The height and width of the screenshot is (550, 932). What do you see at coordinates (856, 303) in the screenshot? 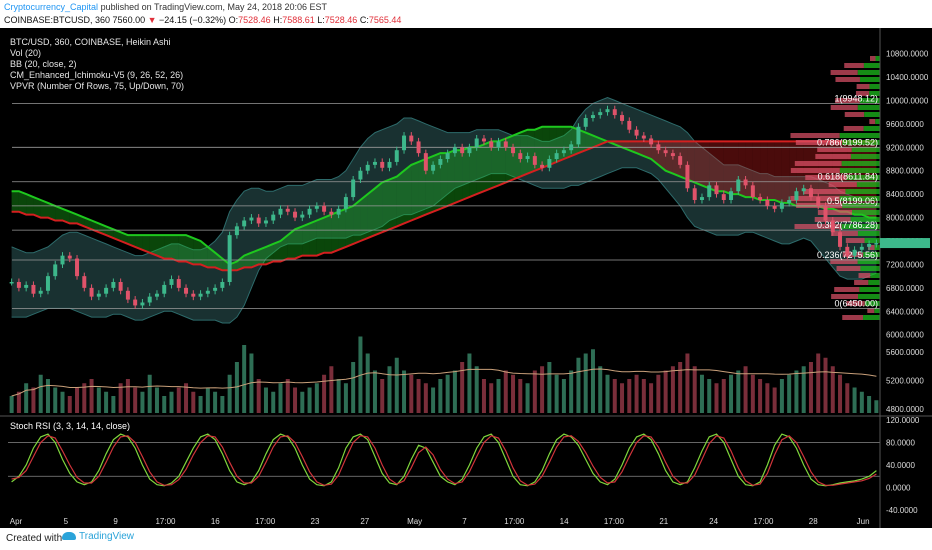
I see `fib-level-label: 0(6450.00)` at bounding box center [856, 303].